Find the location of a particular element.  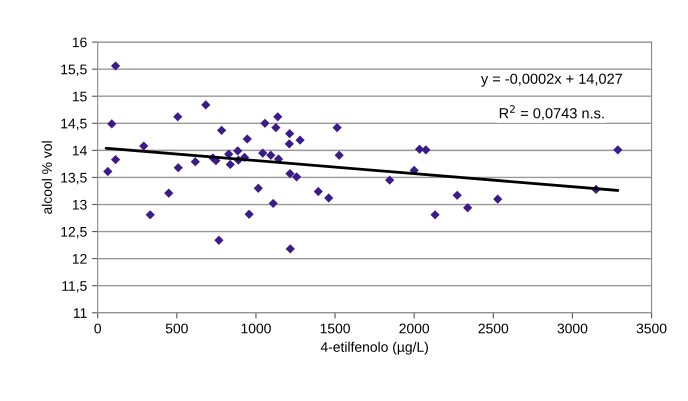

y-axis-title: alcool % vol is located at coordinates (47, 177).